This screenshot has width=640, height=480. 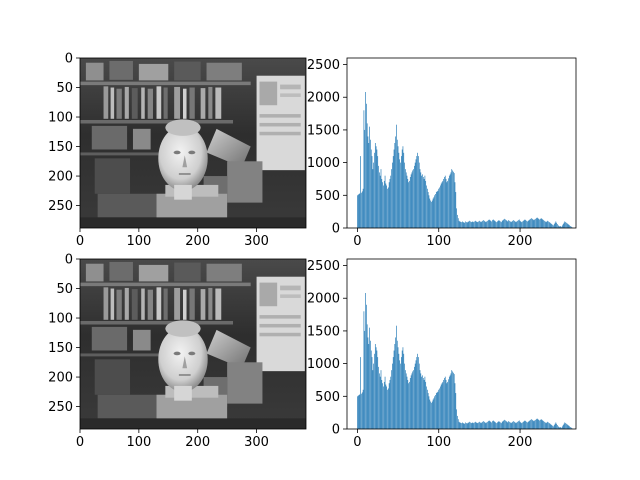 What do you see at coordinates (60, 407) in the screenshot?
I see `y-tick-label: 250` at bounding box center [60, 407].